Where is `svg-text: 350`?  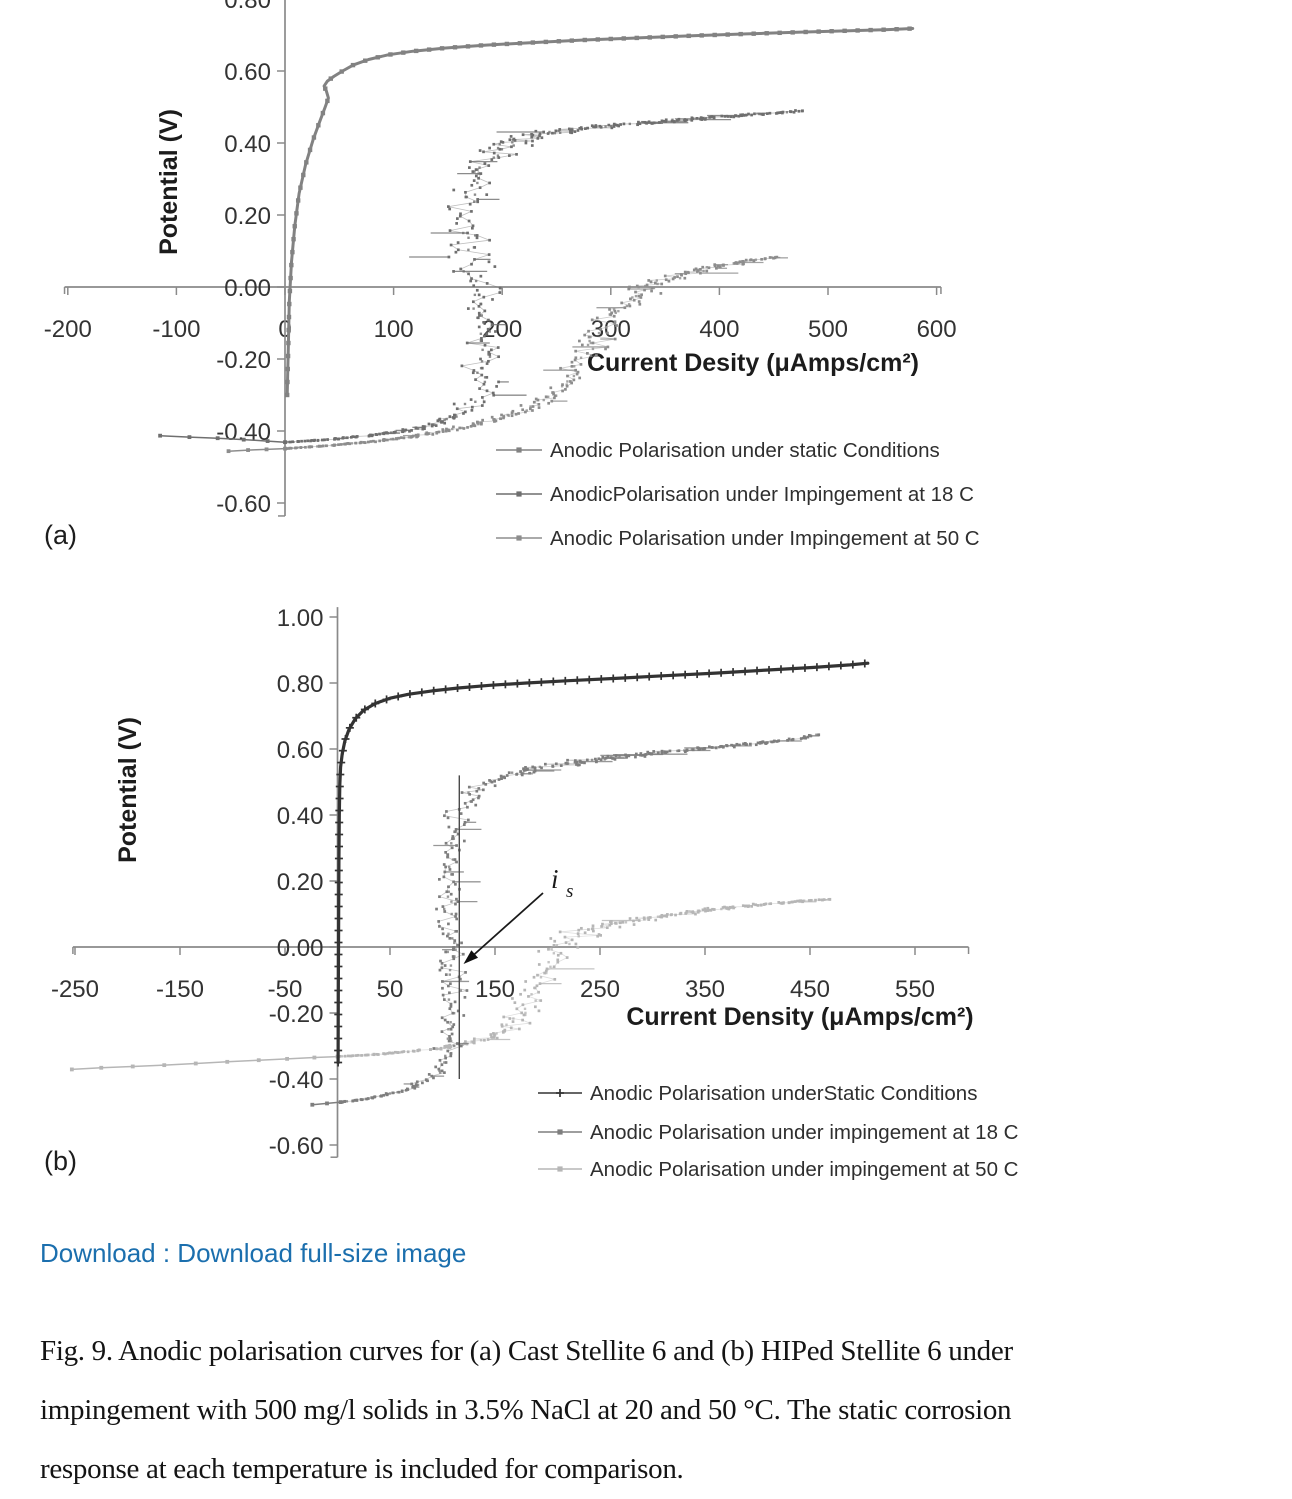 svg-text: 350 is located at coordinates (705, 989).